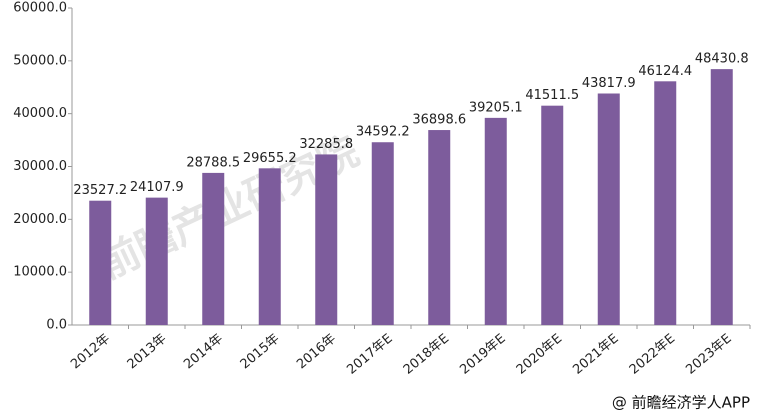 This screenshot has width=760, height=420. I want to click on y-tick-label: 30000.0, so click(40, 166).